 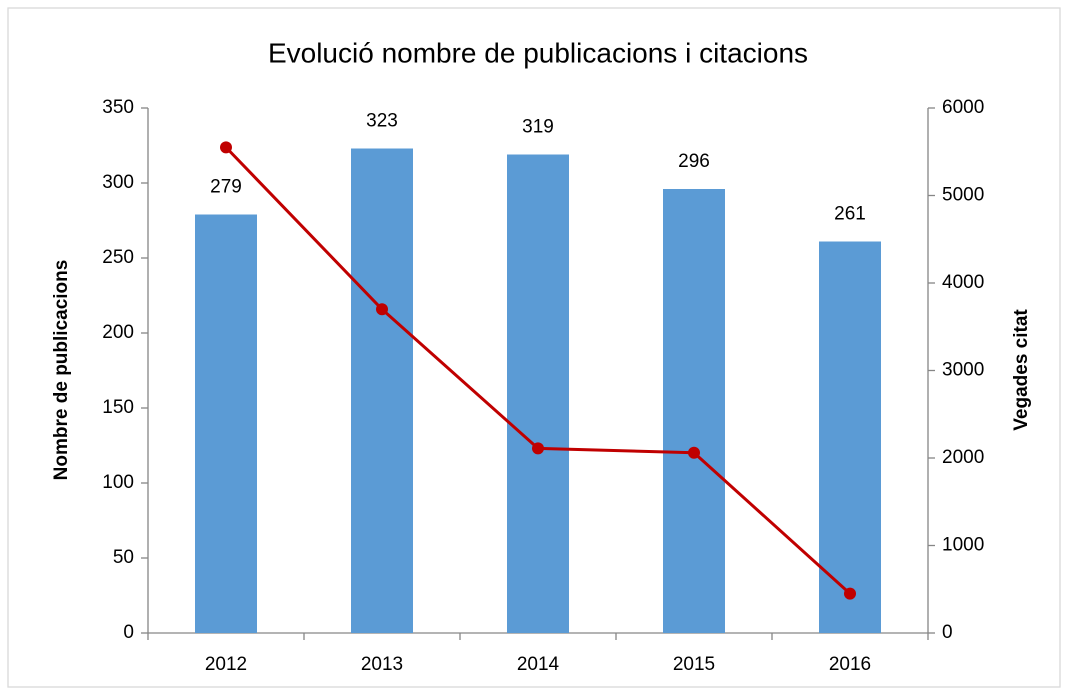 What do you see at coordinates (538, 127) in the screenshot?
I see `data-label: 319` at bounding box center [538, 127].